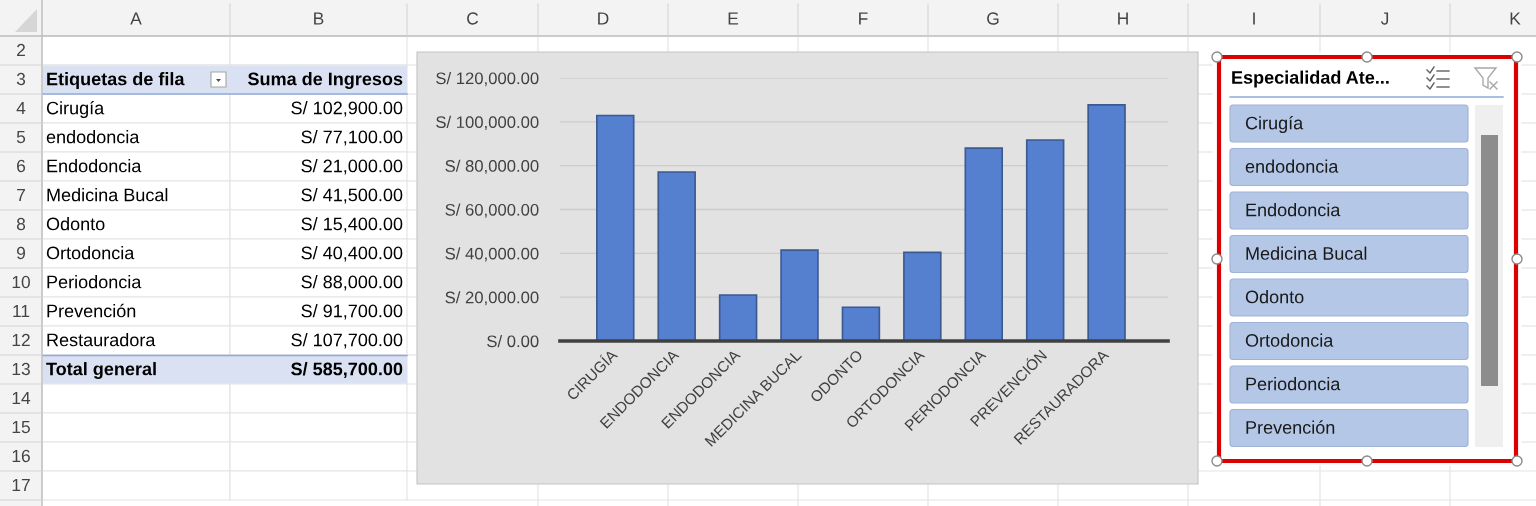 This screenshot has width=1536, height=506. Describe the element at coordinates (21, 398) in the screenshot. I see `y-tick-label: 14` at that location.